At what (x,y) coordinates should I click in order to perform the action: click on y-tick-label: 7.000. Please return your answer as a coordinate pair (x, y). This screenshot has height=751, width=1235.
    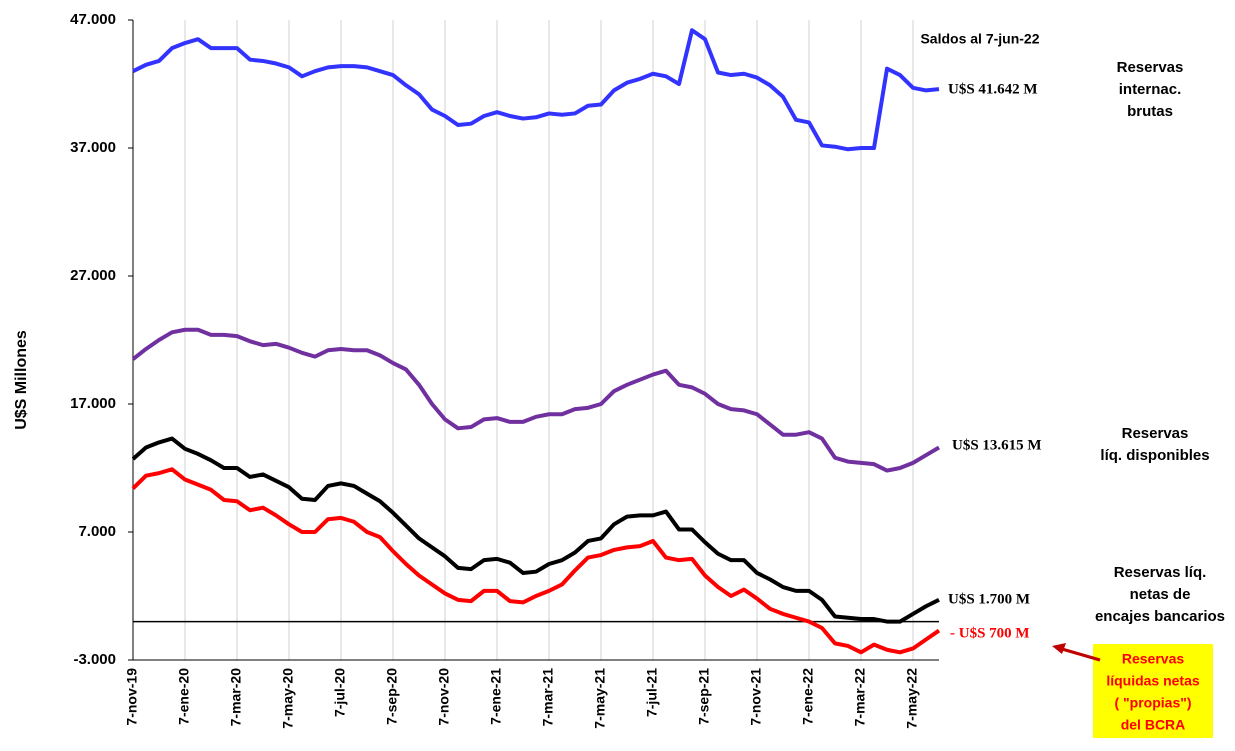
    Looking at the image, I should click on (97, 531).